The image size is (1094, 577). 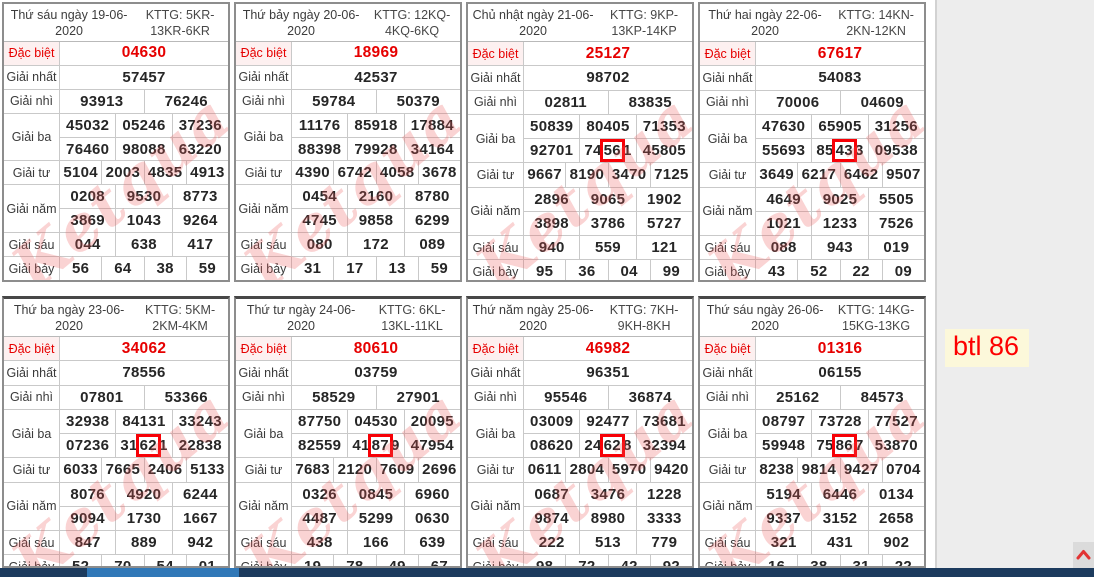 What do you see at coordinates (840, 421) in the screenshot?
I see `prize-value-cell: 73728` at bounding box center [840, 421].